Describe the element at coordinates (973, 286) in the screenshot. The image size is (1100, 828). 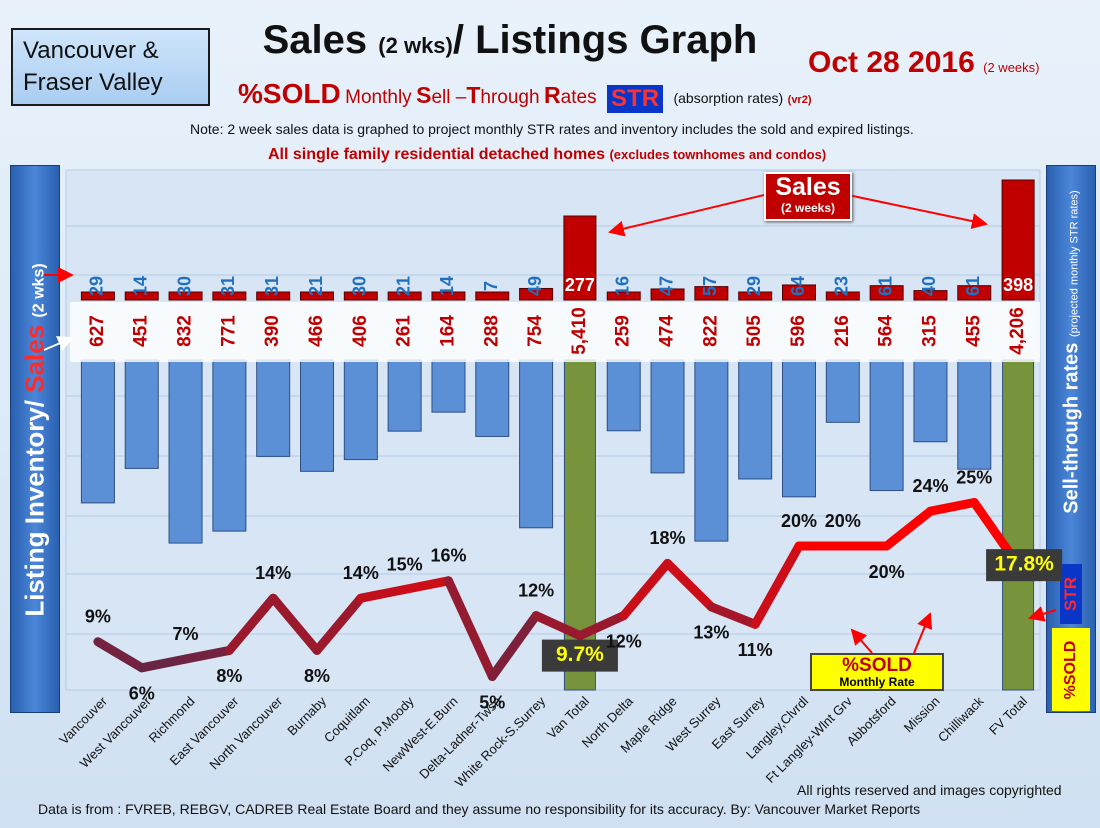
I see `sales-label: 61` at that location.